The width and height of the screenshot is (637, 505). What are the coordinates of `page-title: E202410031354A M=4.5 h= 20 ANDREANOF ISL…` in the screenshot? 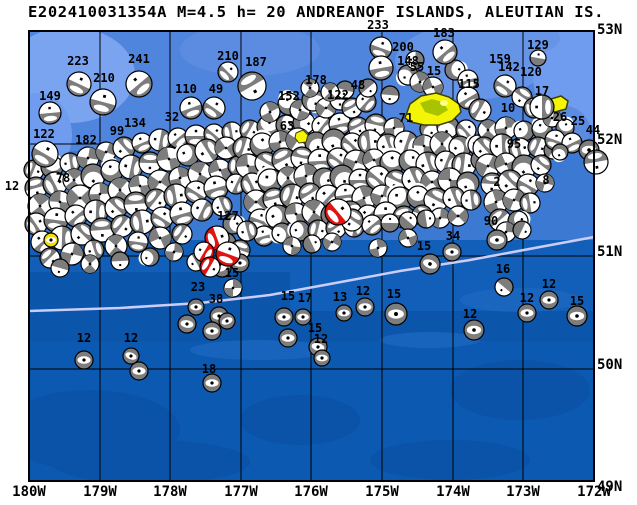 It's located at (316, 12).